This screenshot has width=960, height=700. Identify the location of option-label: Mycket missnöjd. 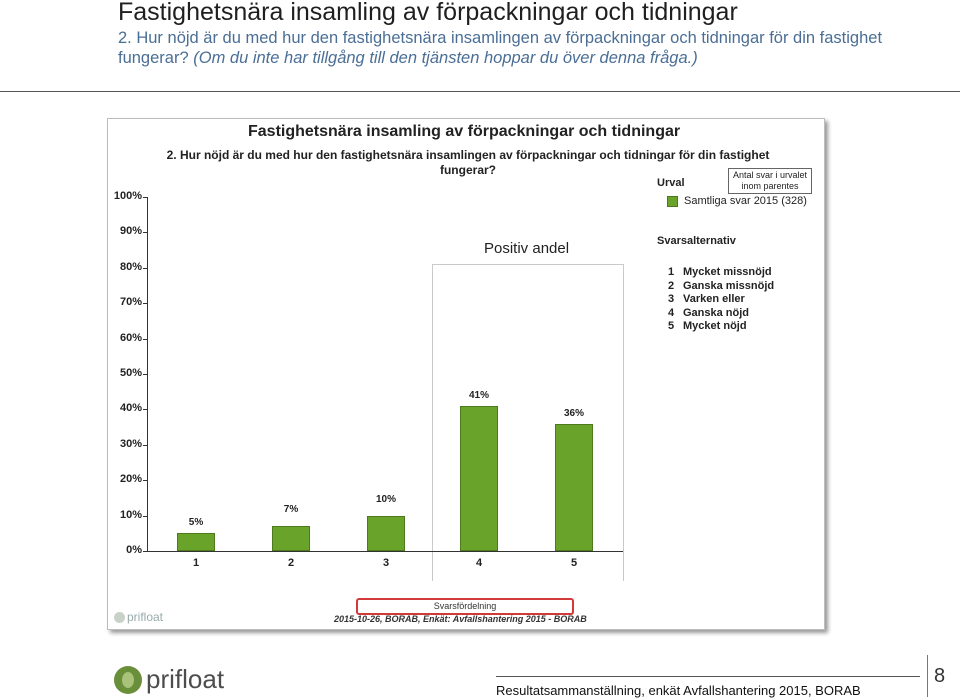
(727, 272).